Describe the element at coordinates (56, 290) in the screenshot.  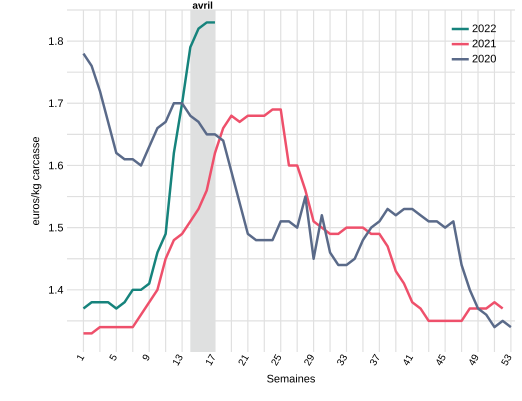
I see `y-tick-label: 1.4` at that location.